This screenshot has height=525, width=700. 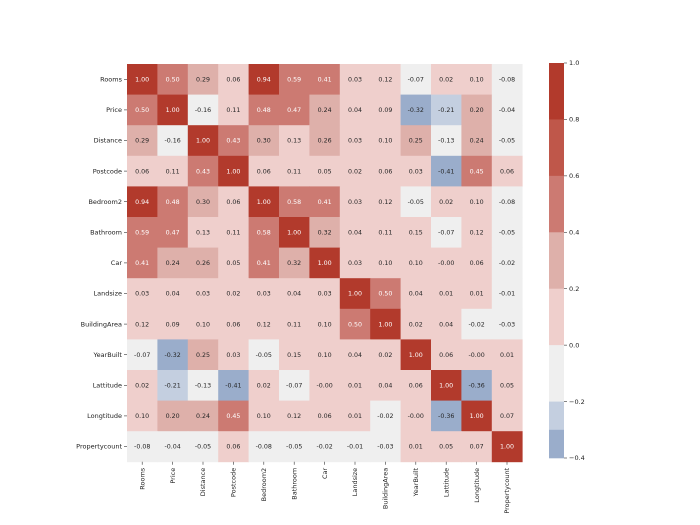 What do you see at coordinates (325, 324) in the screenshot?
I see `heatmap-cell-buildingarea-car` at bounding box center [325, 324].